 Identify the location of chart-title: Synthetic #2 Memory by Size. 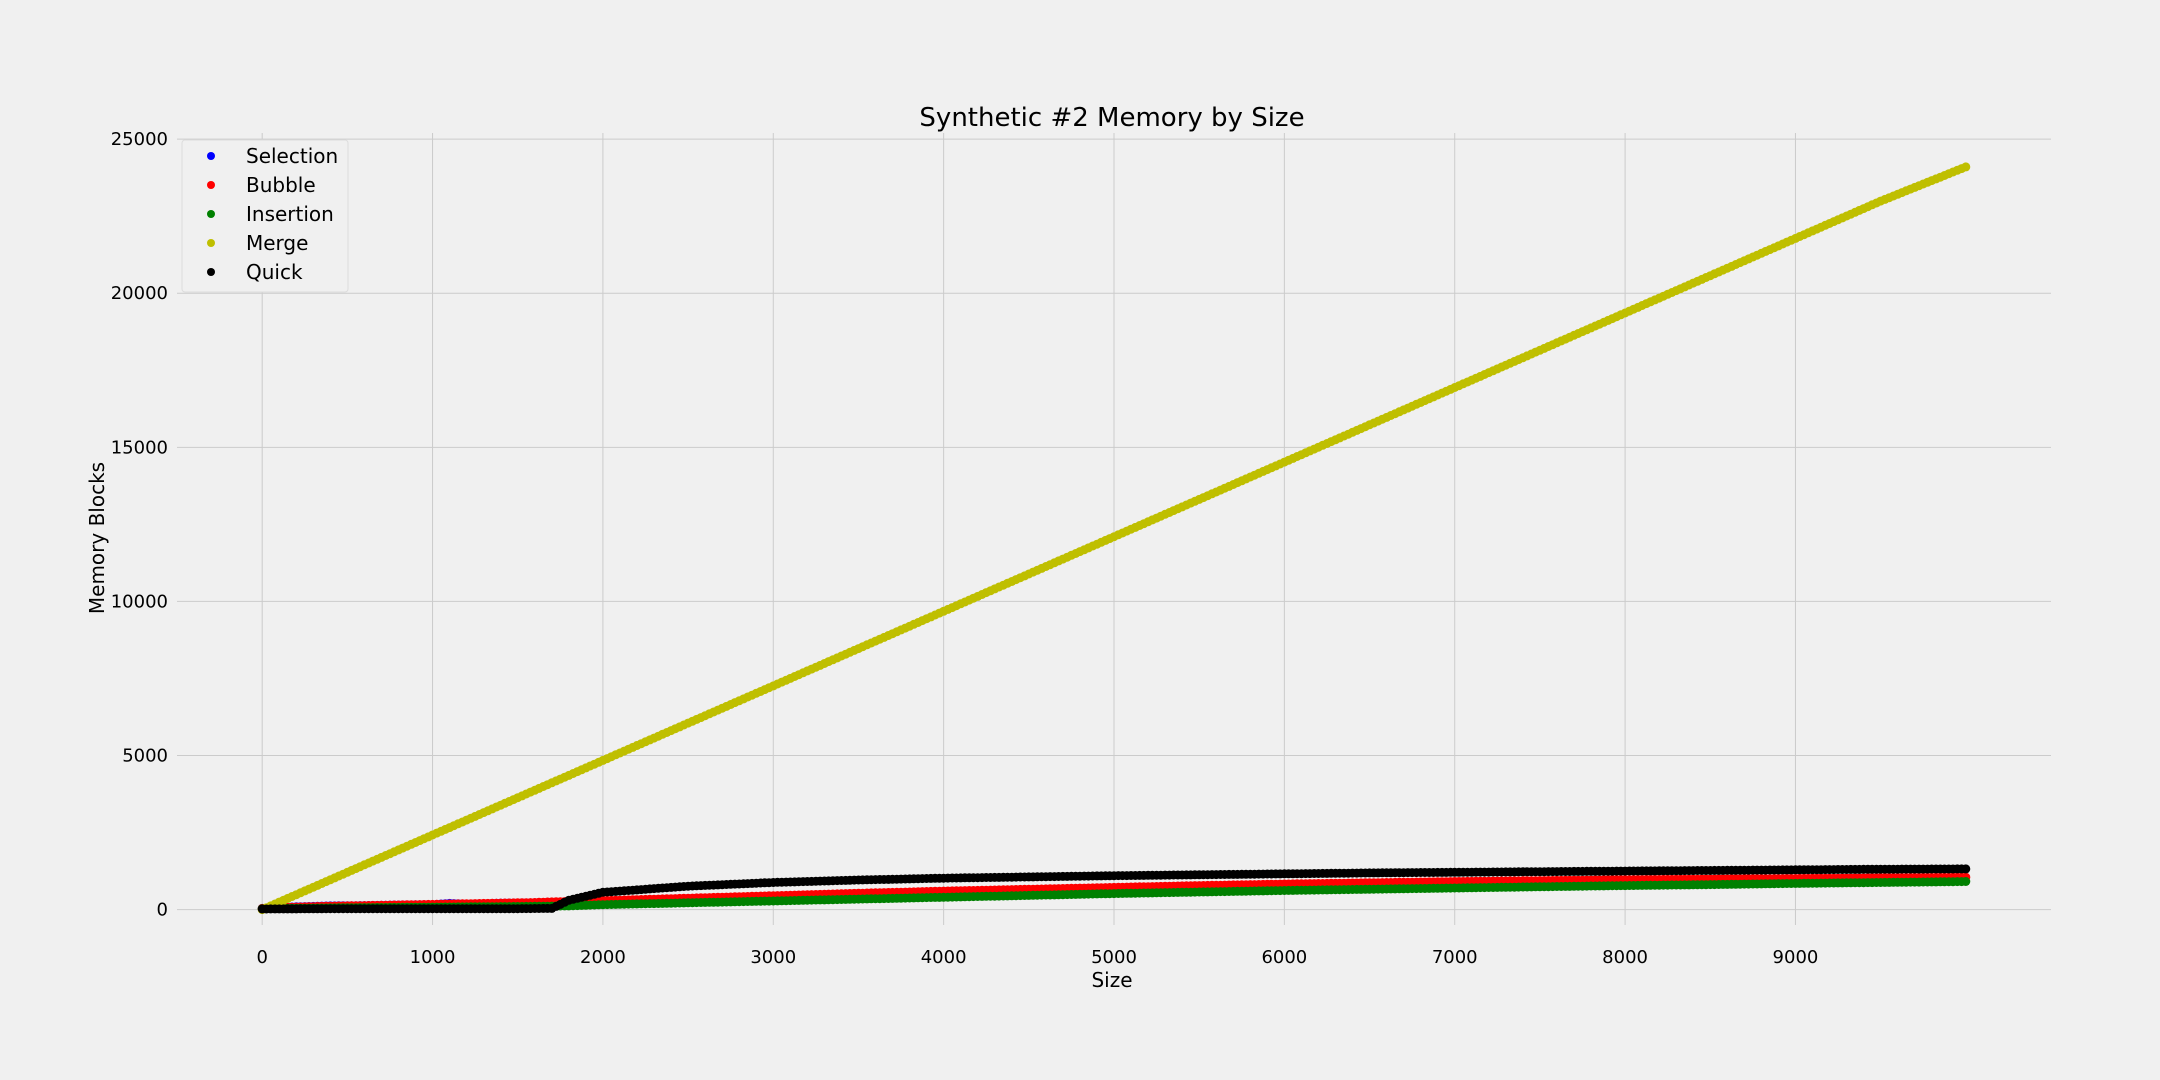
(1111, 118).